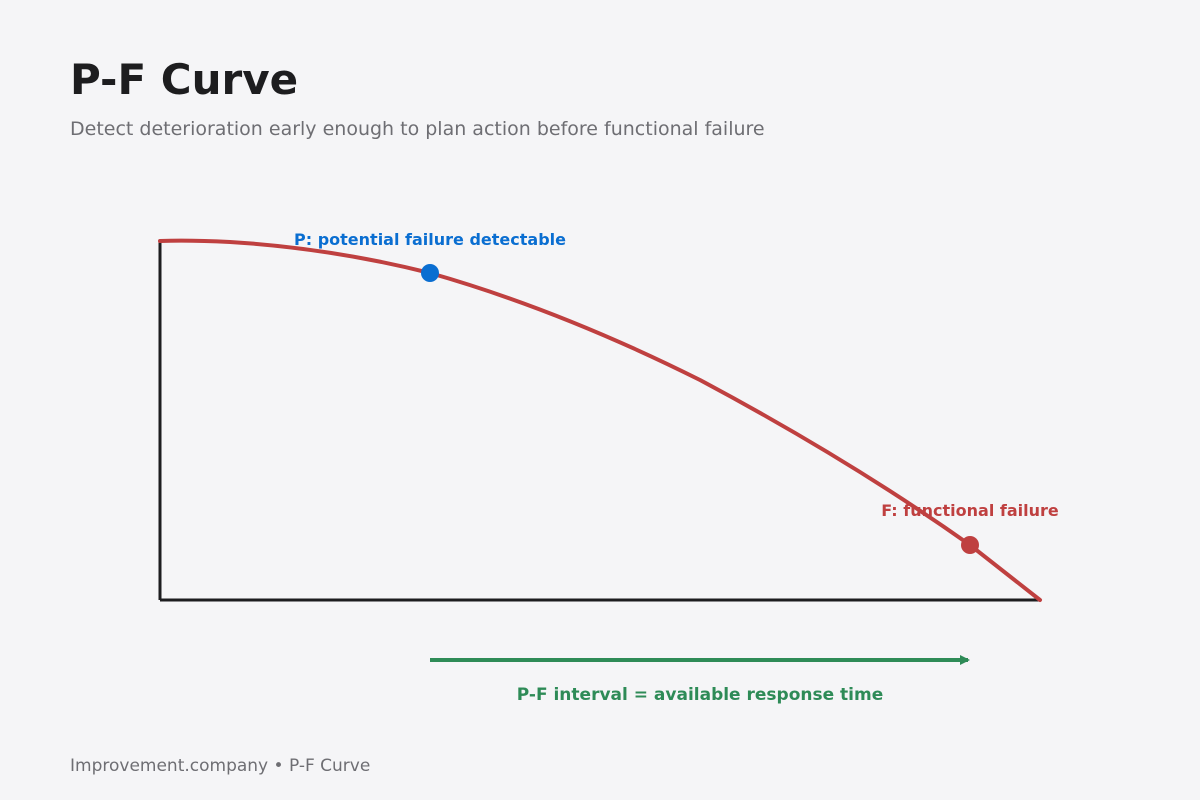 The width and height of the screenshot is (1200, 800). What do you see at coordinates (970, 510) in the screenshot?
I see `f-point-label: F: functional failure` at bounding box center [970, 510].